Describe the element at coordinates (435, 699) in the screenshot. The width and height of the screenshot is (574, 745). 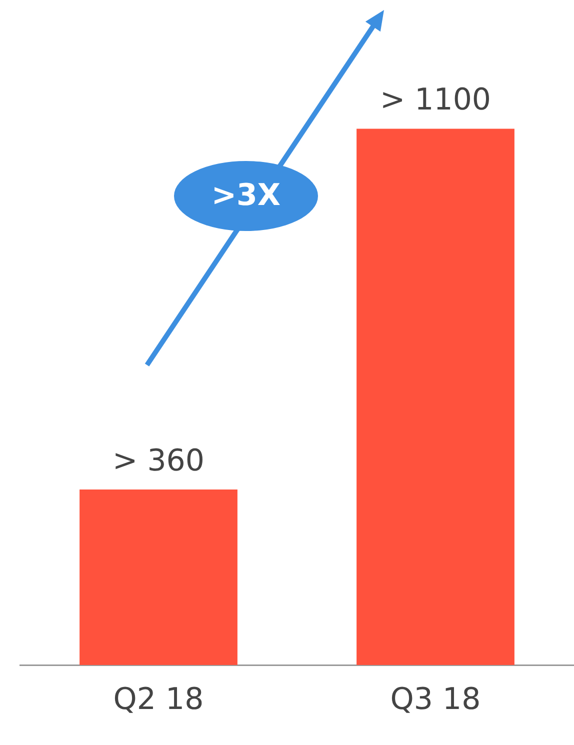
I see `x-tick-label: Q3 18` at that location.